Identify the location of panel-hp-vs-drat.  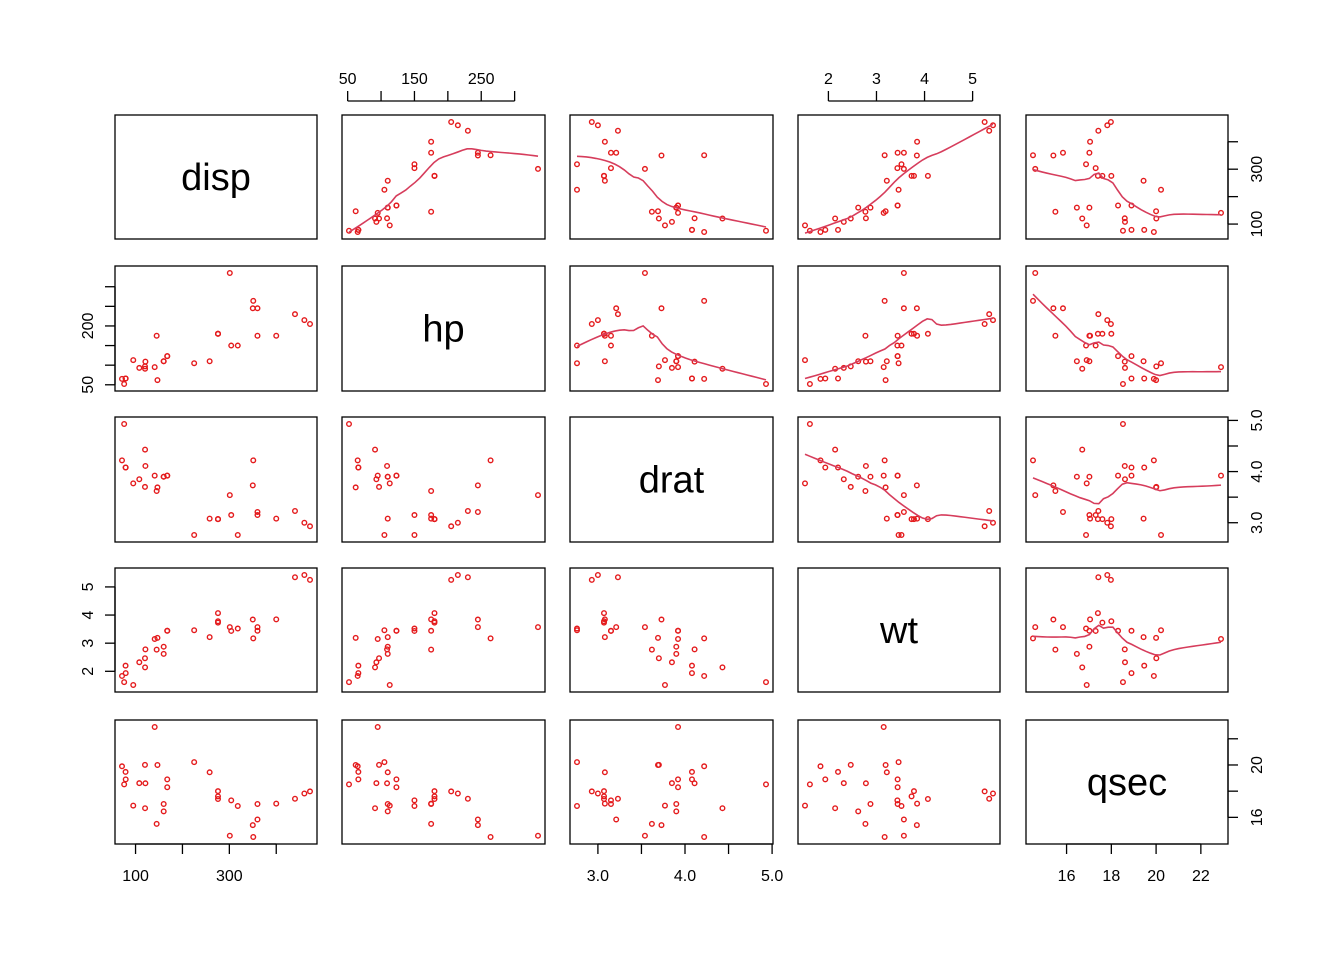
(671, 328).